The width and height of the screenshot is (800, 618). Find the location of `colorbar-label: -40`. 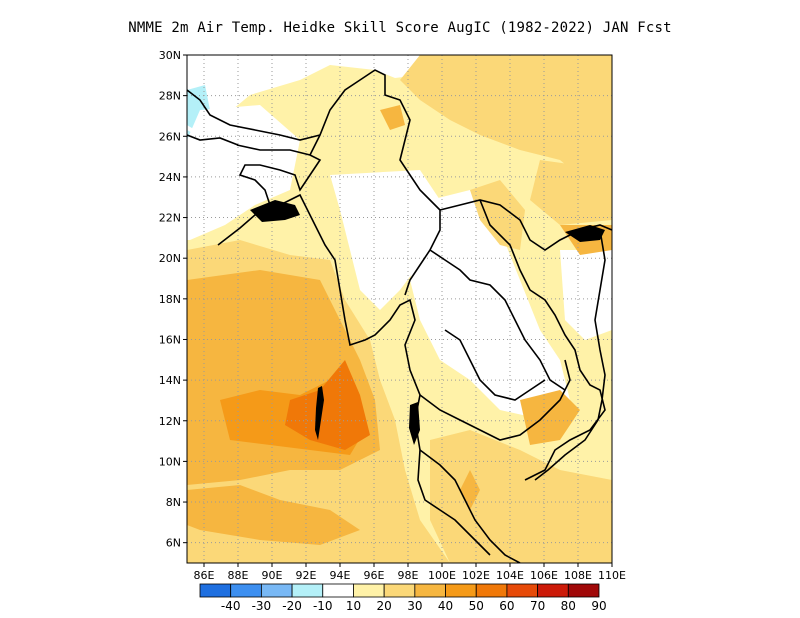

colorbar-label: -40 is located at coordinates (231, 606).